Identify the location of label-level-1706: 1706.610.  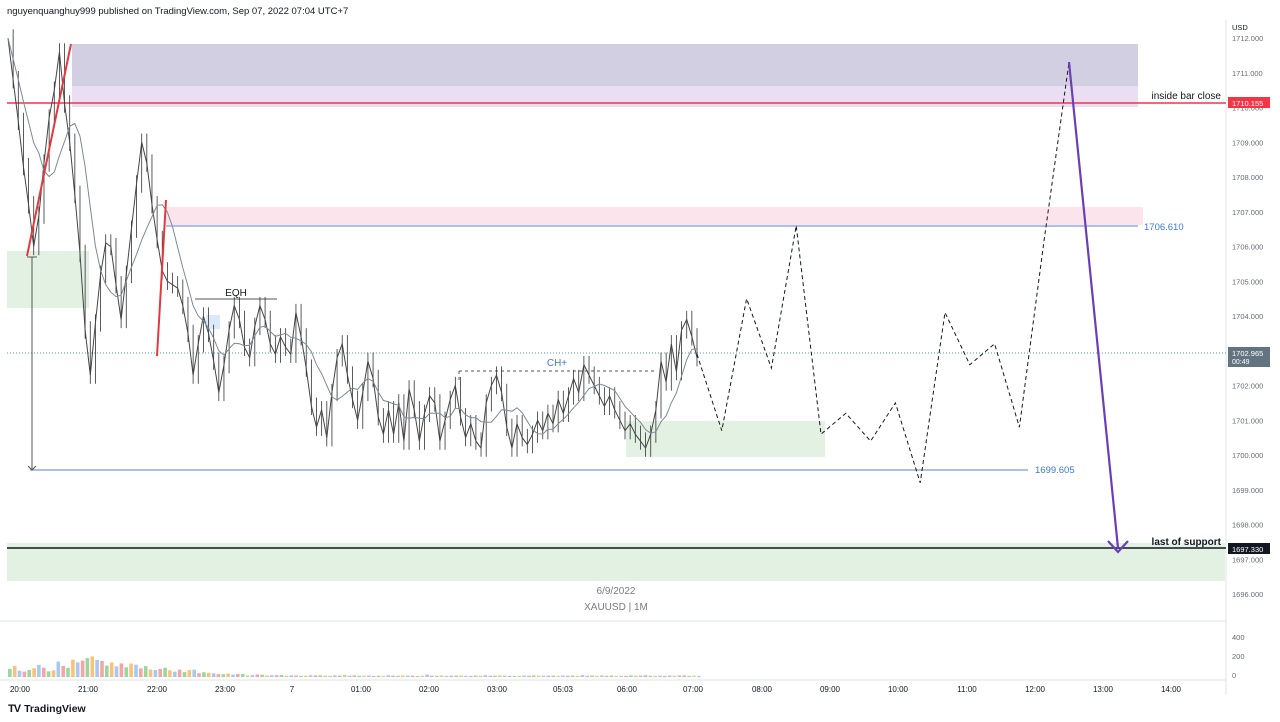
(1164, 227).